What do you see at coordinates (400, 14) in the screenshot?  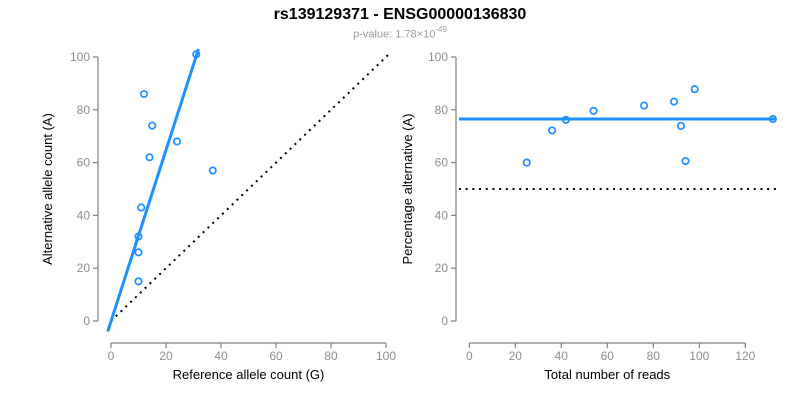 I see `chart-title: rs139129371 - ENSG00000136830` at bounding box center [400, 14].